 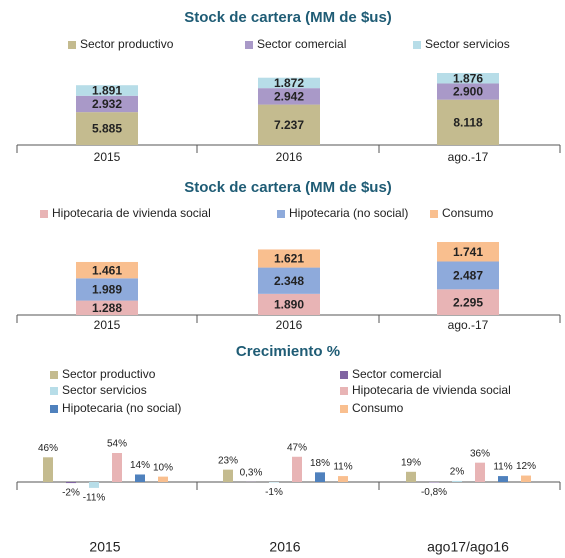 I want to click on data-label: 2%, so click(x=457, y=472).